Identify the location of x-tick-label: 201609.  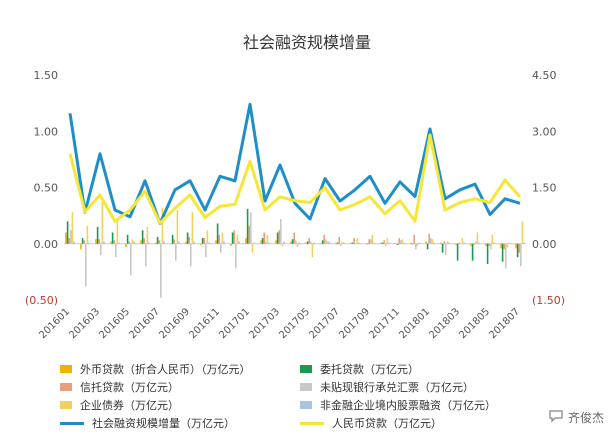
(174, 323).